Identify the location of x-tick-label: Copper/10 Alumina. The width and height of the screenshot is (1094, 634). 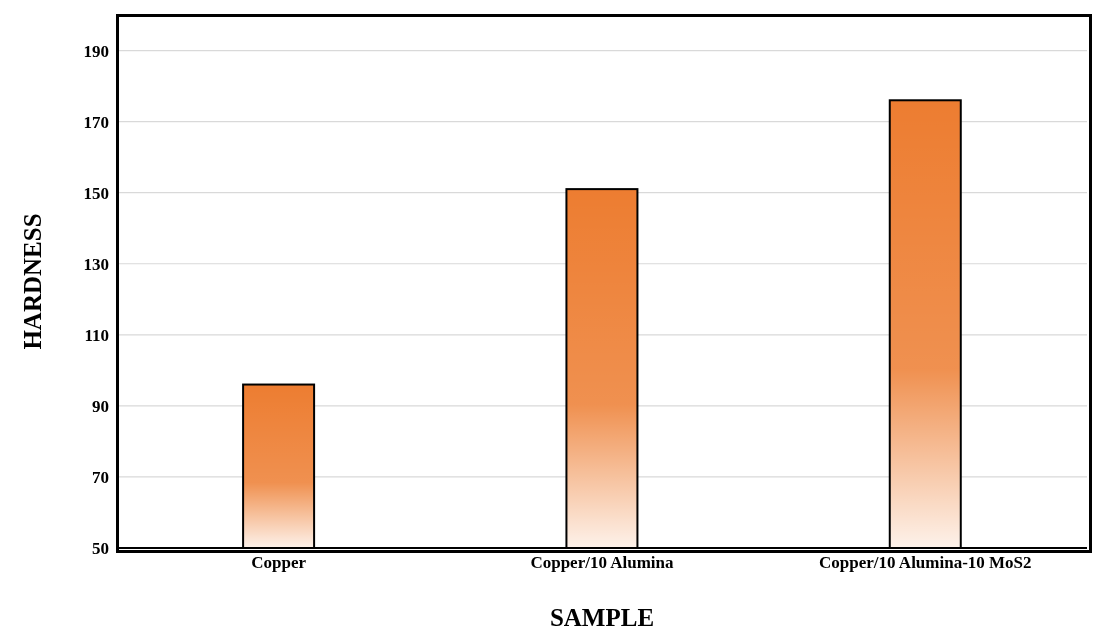
(602, 563).